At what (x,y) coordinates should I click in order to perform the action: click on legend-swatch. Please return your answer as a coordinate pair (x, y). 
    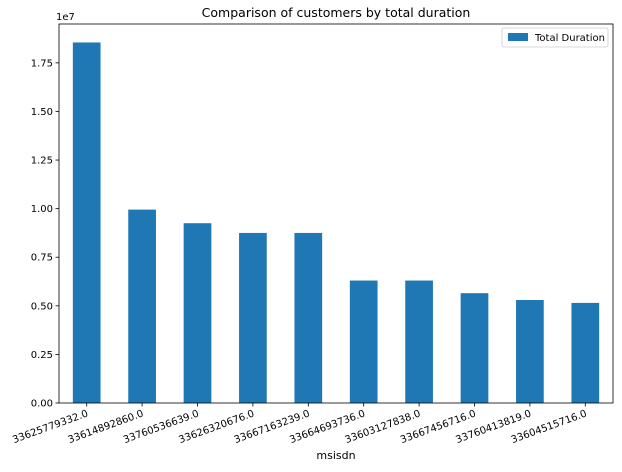
    Looking at the image, I should click on (518, 37).